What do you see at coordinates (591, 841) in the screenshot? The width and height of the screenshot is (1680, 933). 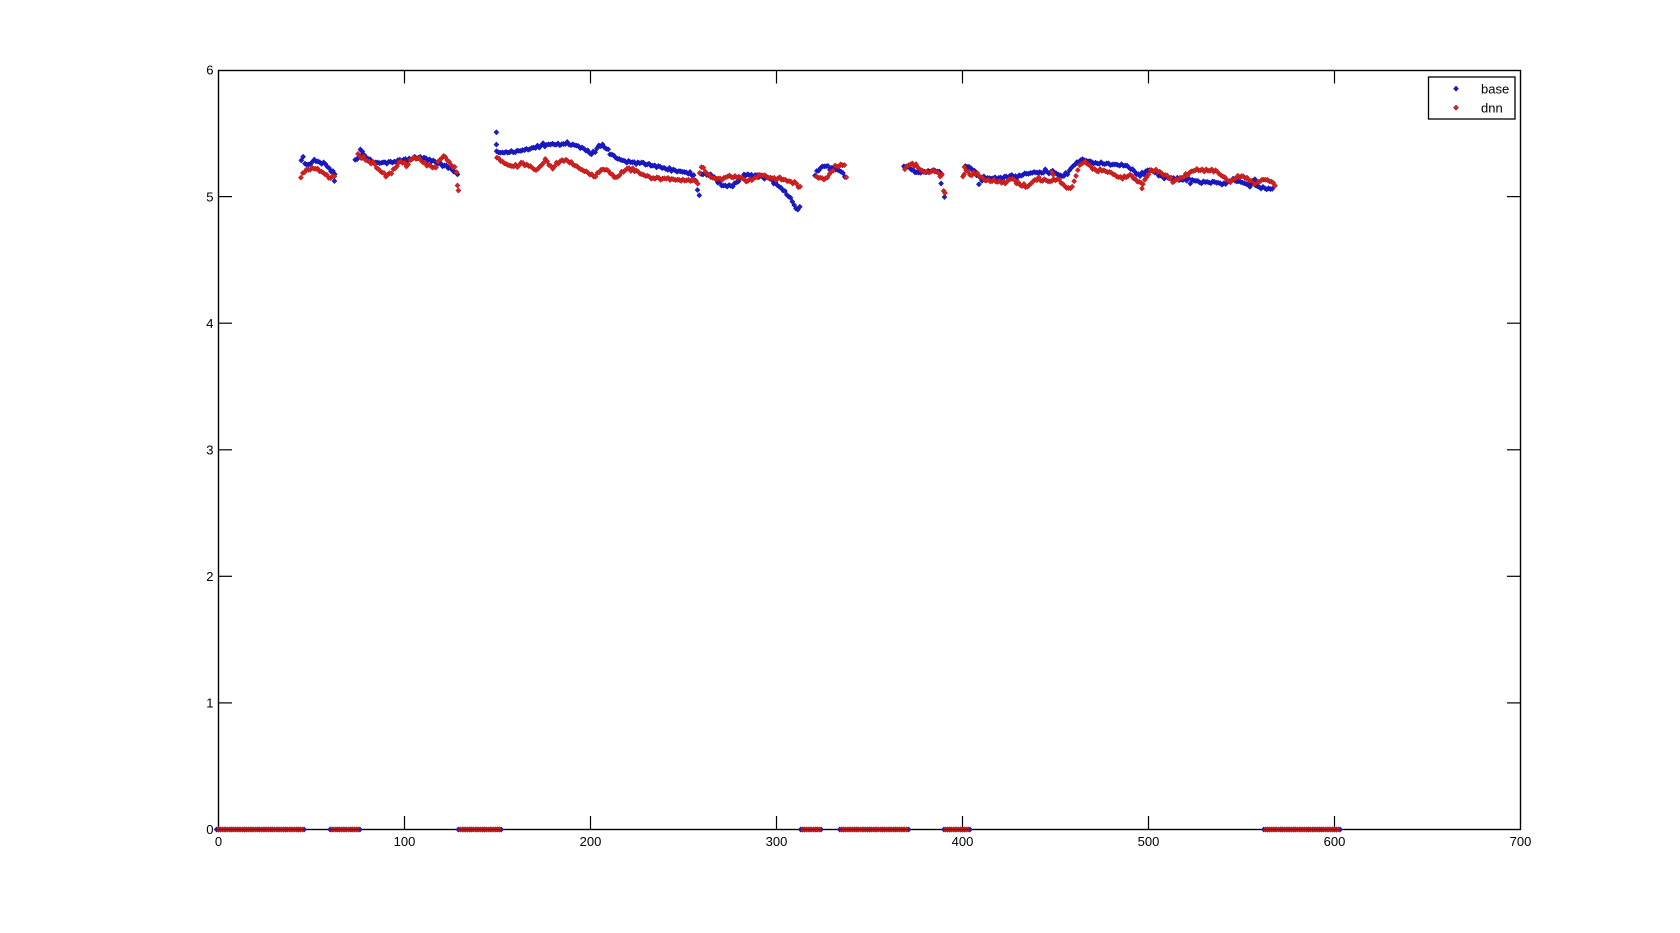 I see `svg-text: 200` at bounding box center [591, 841].